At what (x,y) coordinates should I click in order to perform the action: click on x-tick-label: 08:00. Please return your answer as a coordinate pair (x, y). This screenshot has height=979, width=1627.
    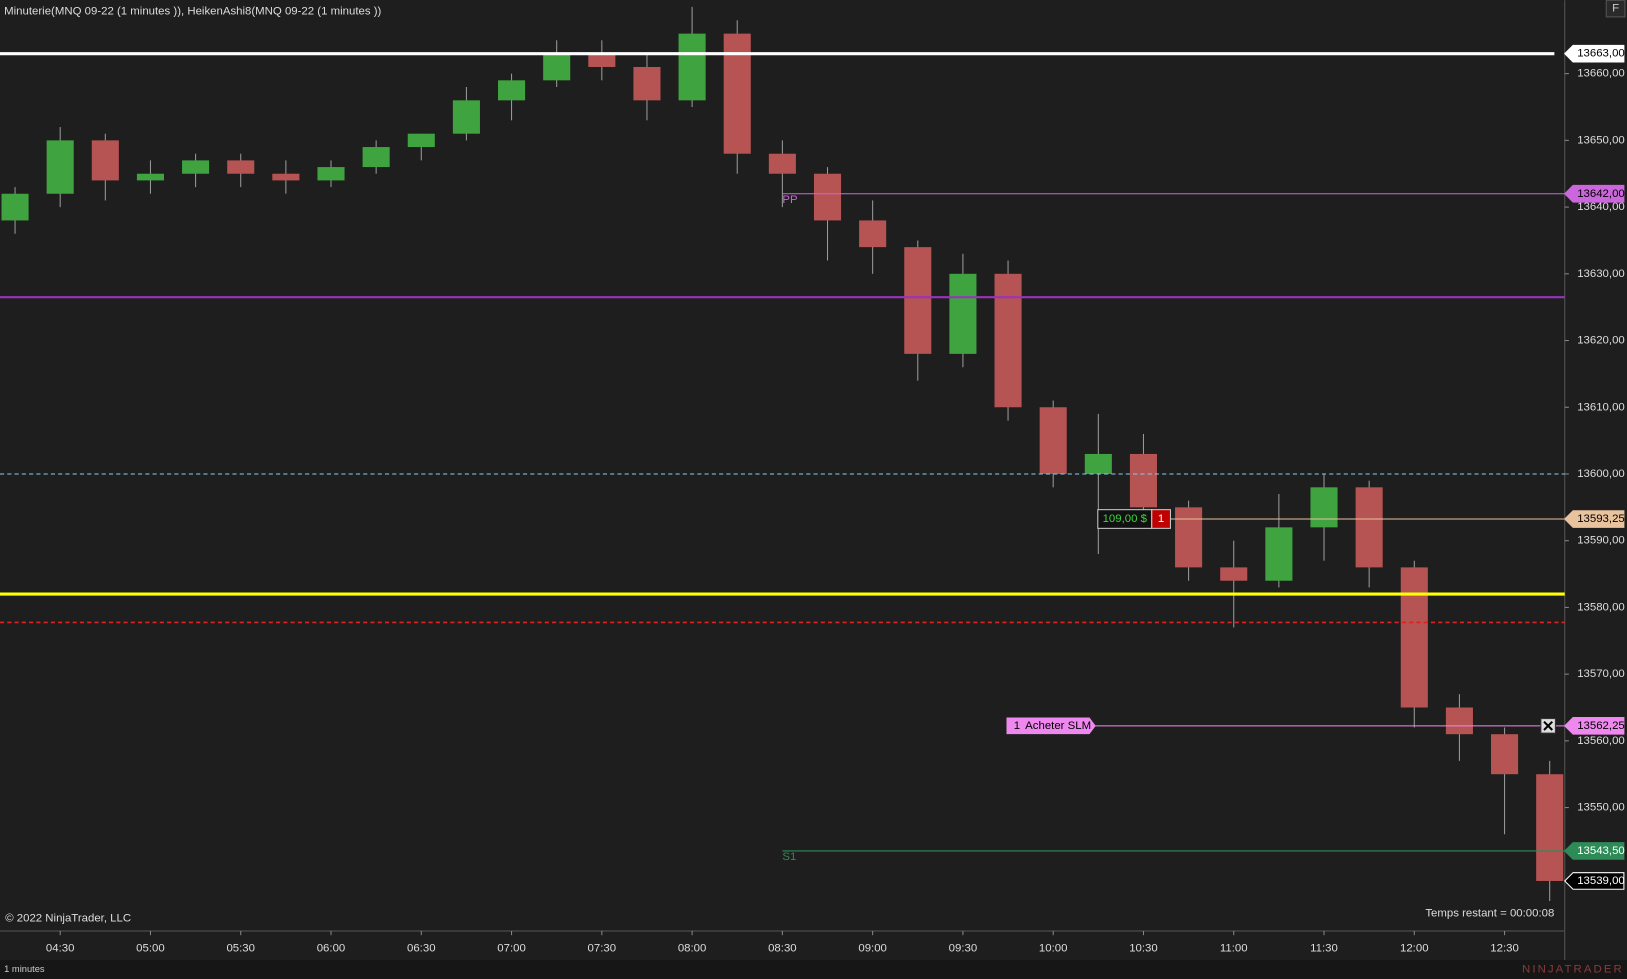
    Looking at the image, I should click on (692, 949).